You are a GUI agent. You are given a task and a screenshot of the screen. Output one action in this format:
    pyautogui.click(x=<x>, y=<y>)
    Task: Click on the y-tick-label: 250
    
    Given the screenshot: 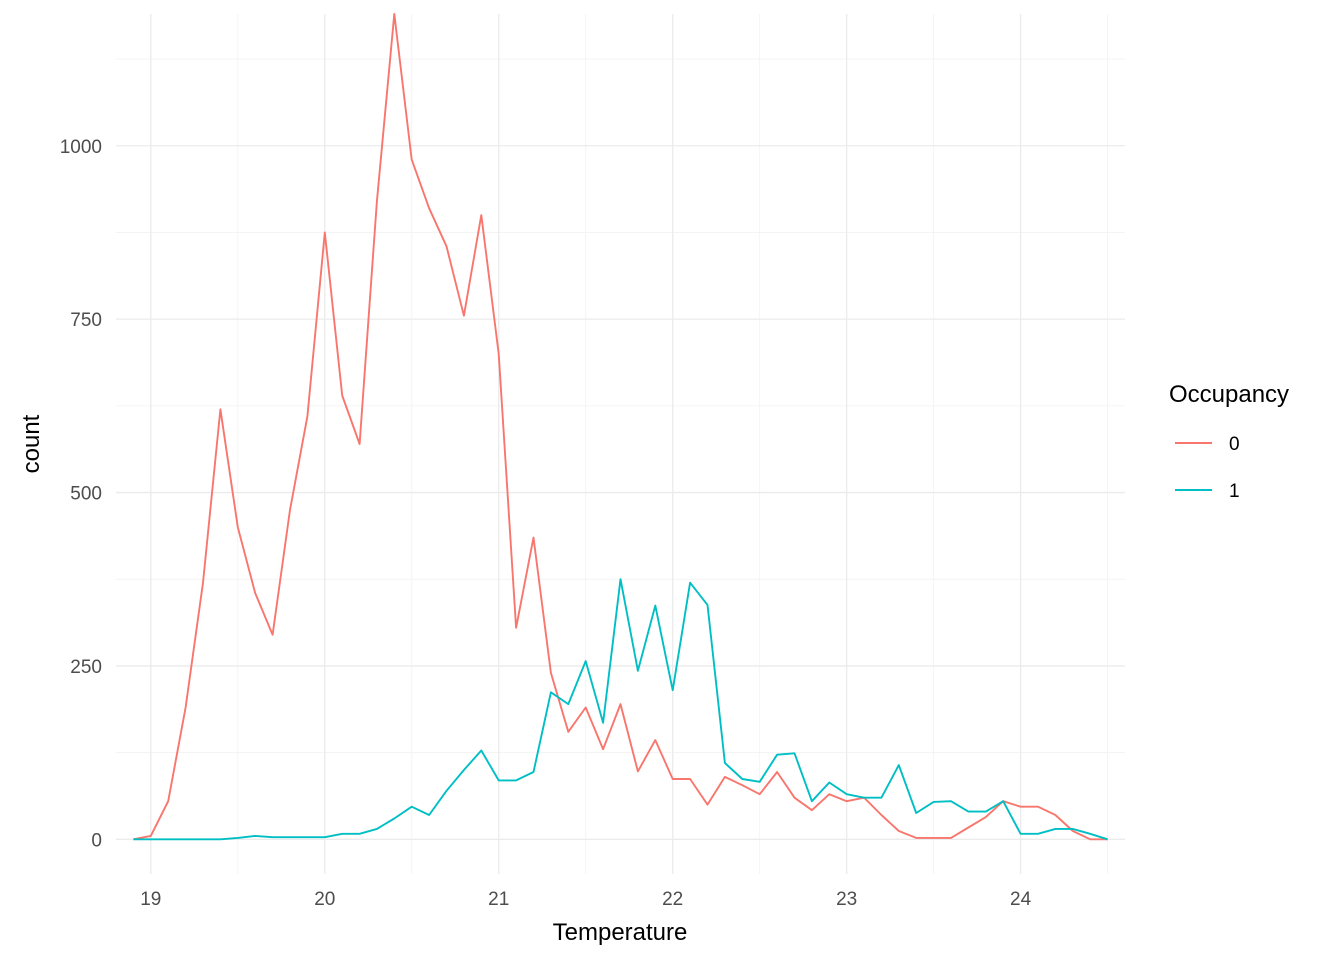 What is the action you would take?
    pyautogui.click(x=86, y=667)
    